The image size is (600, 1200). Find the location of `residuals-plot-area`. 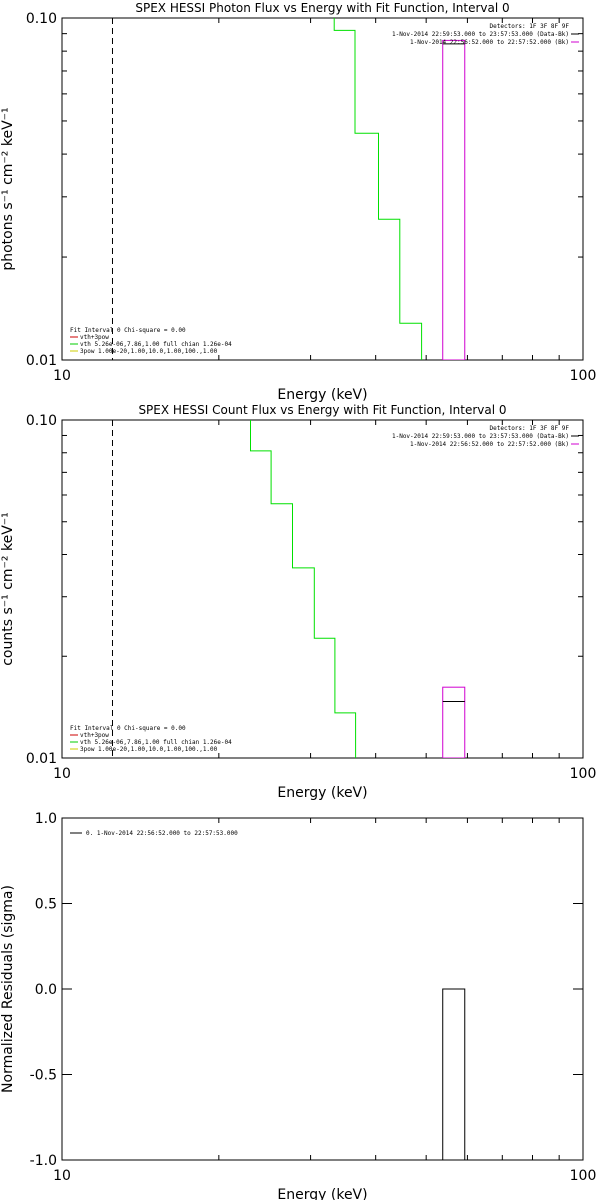

residuals-plot-area is located at coordinates (454, 1074).